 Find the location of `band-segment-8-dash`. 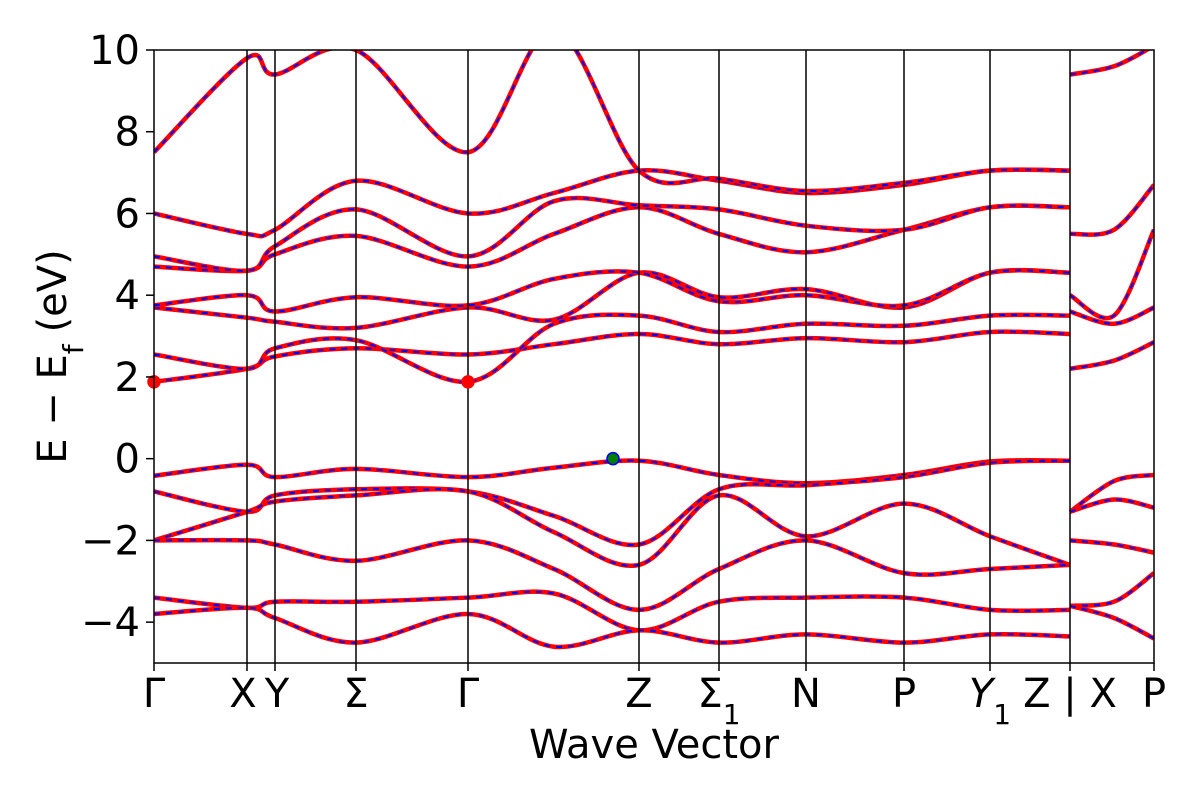

band-segment-8-dash is located at coordinates (1111, 546).